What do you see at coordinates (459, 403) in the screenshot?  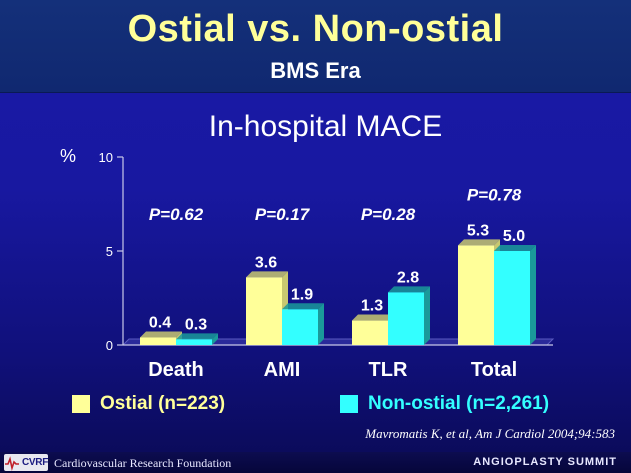 I see `legend-label-non-ostial: Non-ostial (n=2,261)` at bounding box center [459, 403].